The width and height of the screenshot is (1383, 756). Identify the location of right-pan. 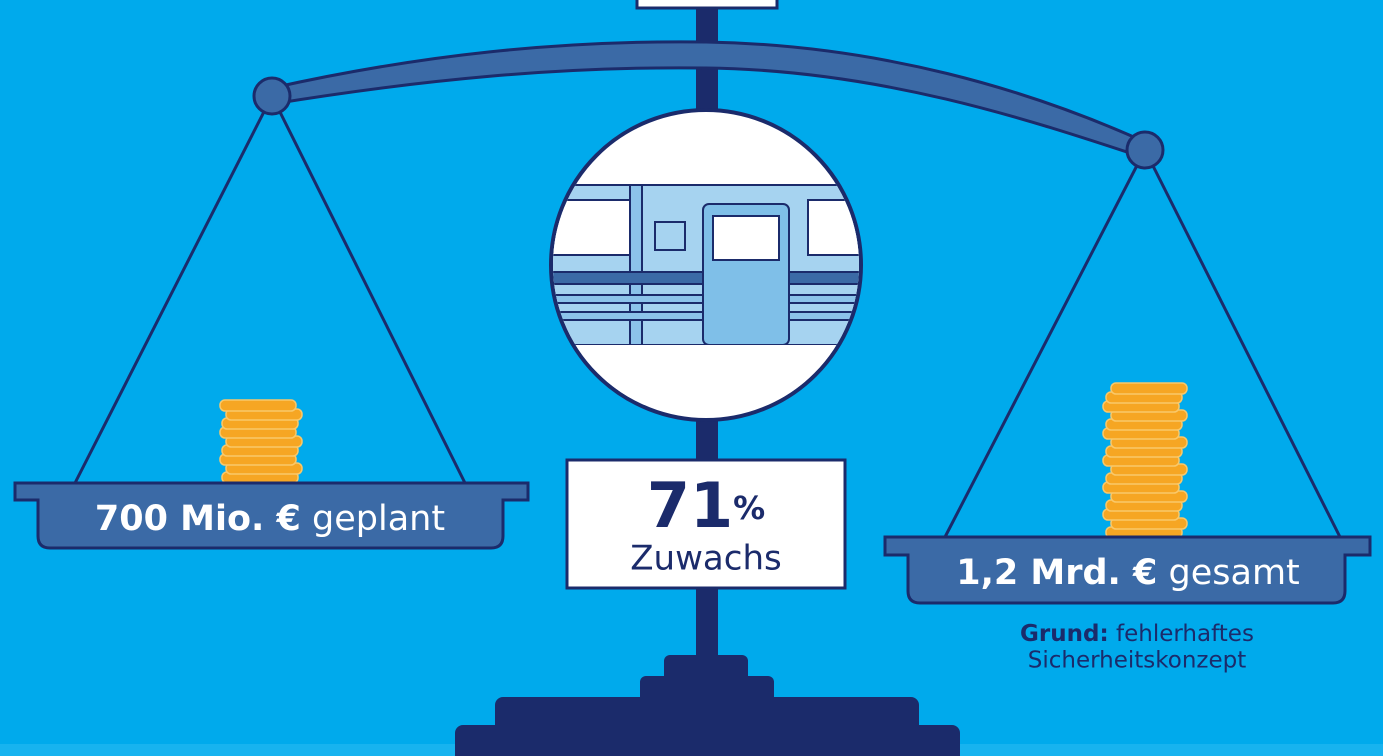
(1127, 570).